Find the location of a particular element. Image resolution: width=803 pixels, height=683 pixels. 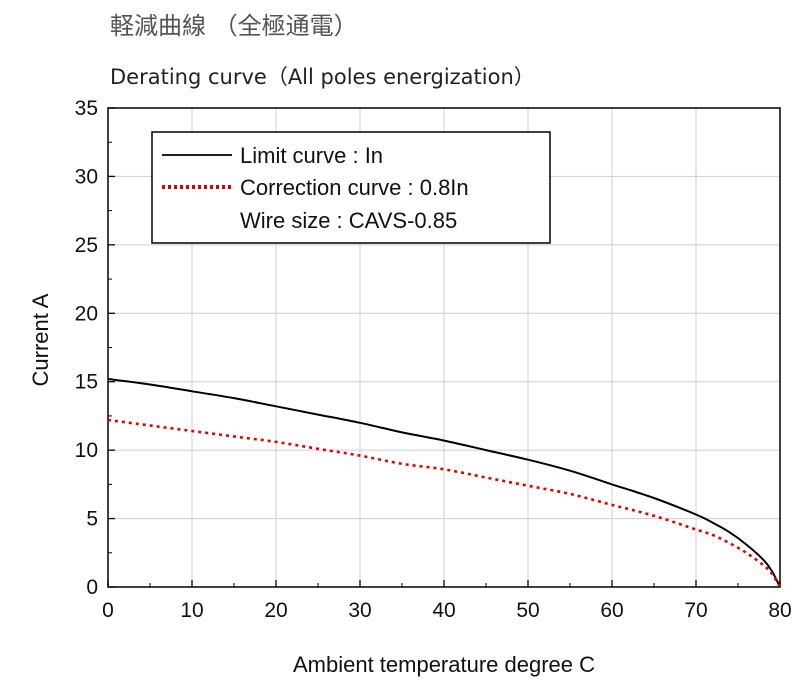

y-tick-label: 25 is located at coordinates (86, 245).